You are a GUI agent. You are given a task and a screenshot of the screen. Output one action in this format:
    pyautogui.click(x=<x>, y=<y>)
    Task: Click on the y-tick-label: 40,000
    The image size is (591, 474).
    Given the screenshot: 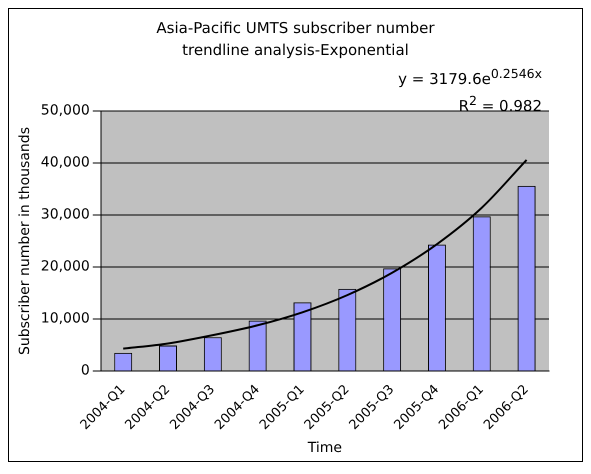 What is the action you would take?
    pyautogui.click(x=65, y=162)
    